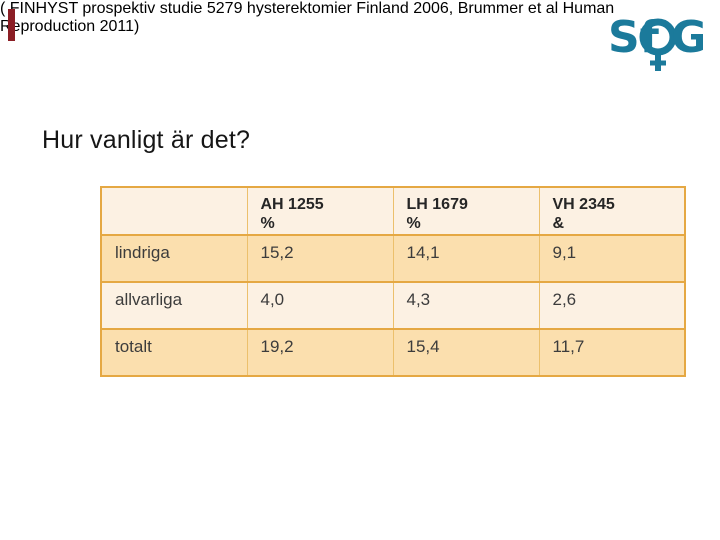 The image size is (720, 540). I want to click on cell-value: 2,6, so click(612, 305).